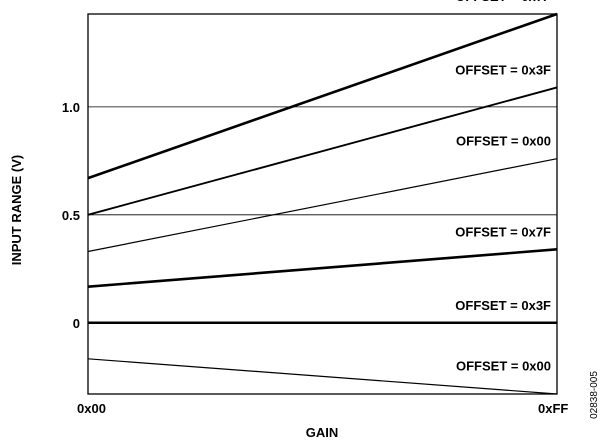  I want to click on series-label-3: OFFSET = 0x7F, so click(503, 231).